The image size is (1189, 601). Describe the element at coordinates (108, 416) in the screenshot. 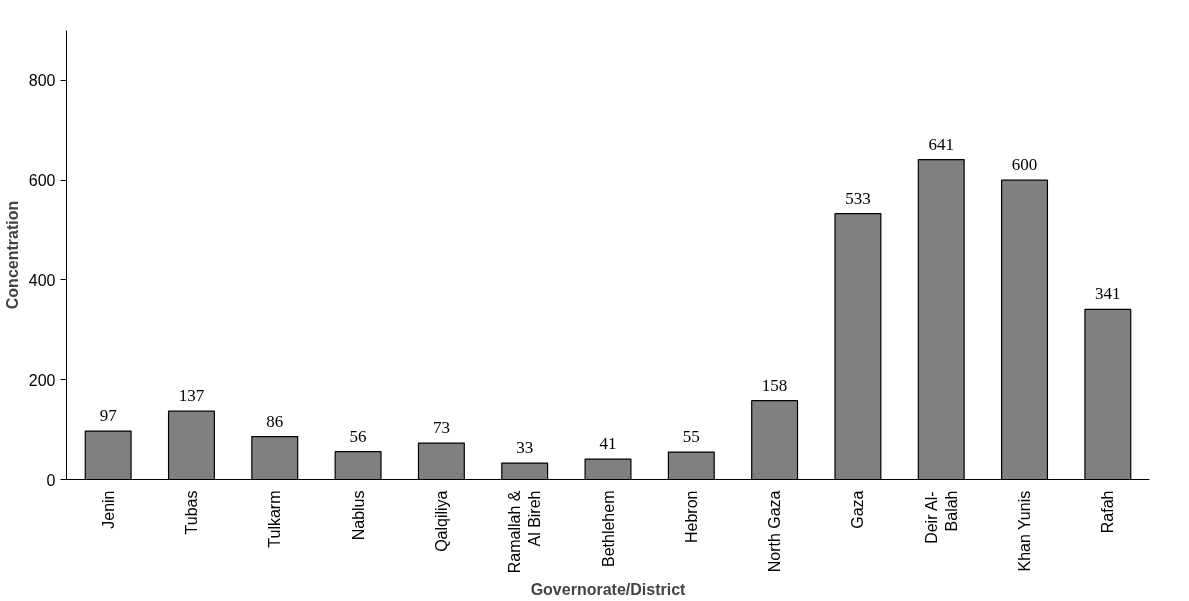

I see `data-label: 97` at that location.